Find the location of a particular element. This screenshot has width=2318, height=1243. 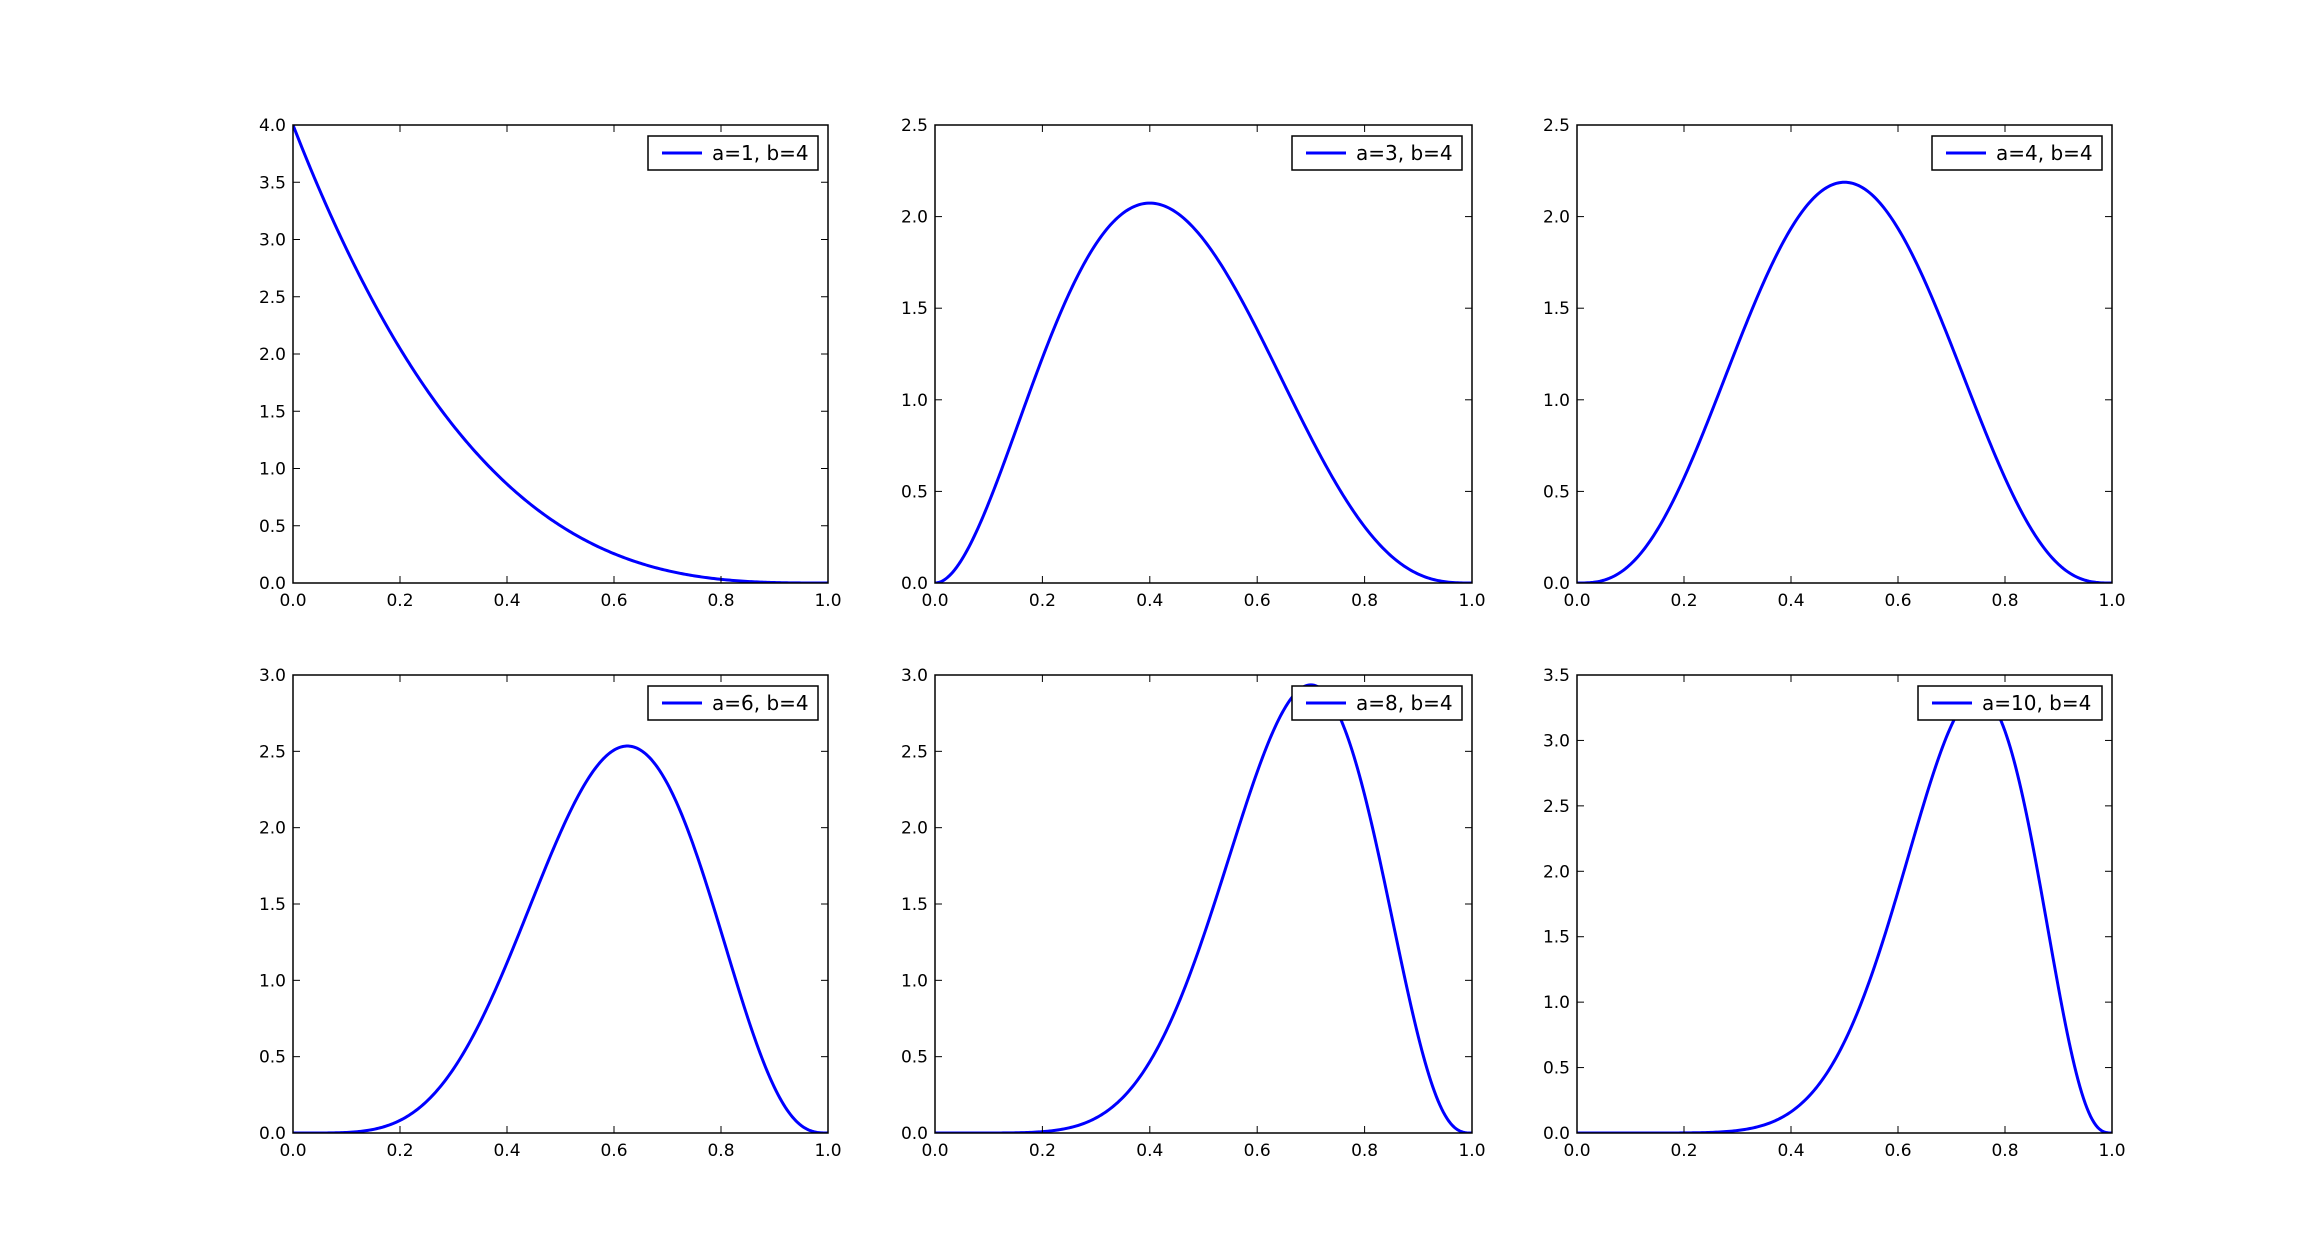

legend: a=6, b=4 is located at coordinates (733, 703).